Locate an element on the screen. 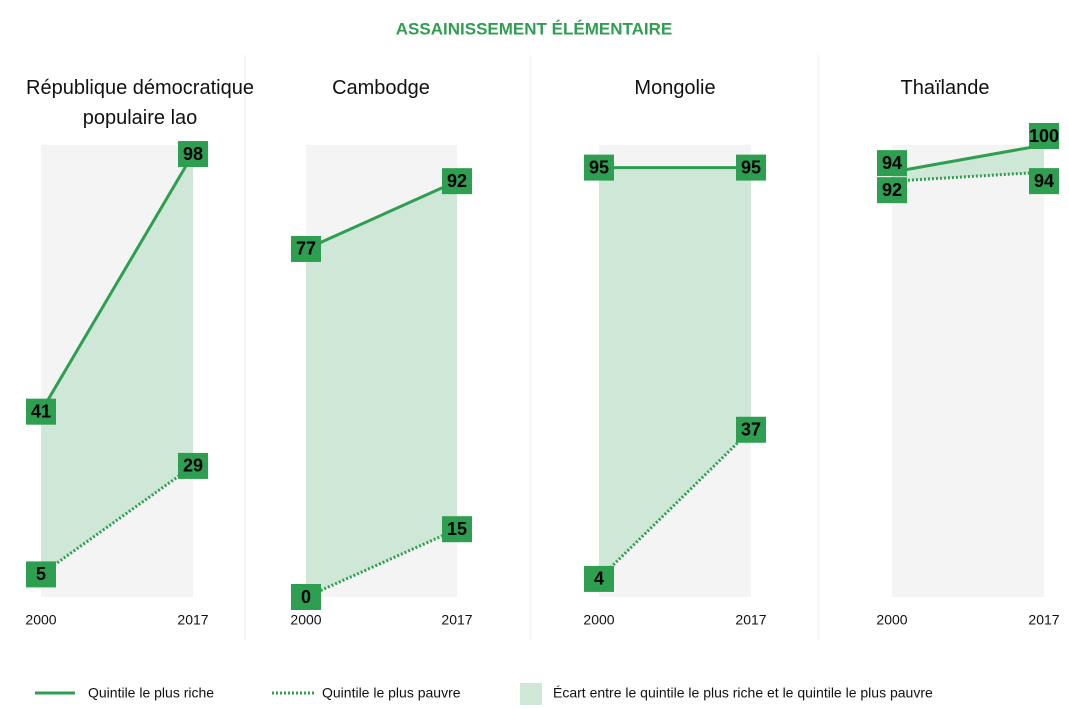 The image size is (1069, 709). data-label: 37 is located at coordinates (751, 430).